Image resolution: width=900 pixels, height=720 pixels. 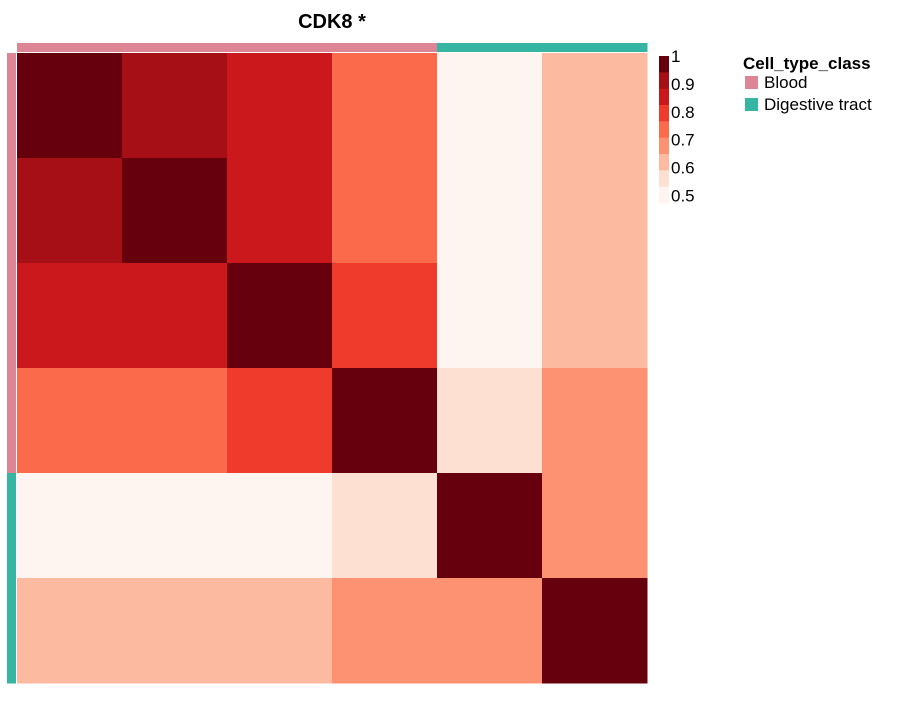 I want to click on colorbar-tick-label: 1, so click(x=675, y=56).